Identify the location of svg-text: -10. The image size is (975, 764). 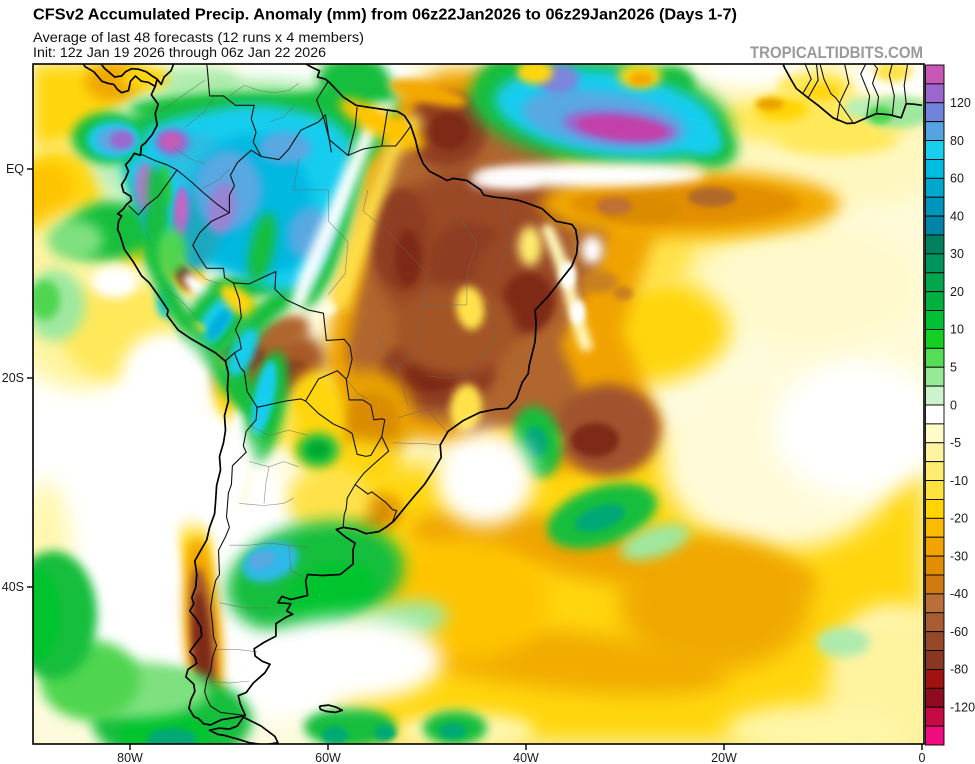
(959, 481).